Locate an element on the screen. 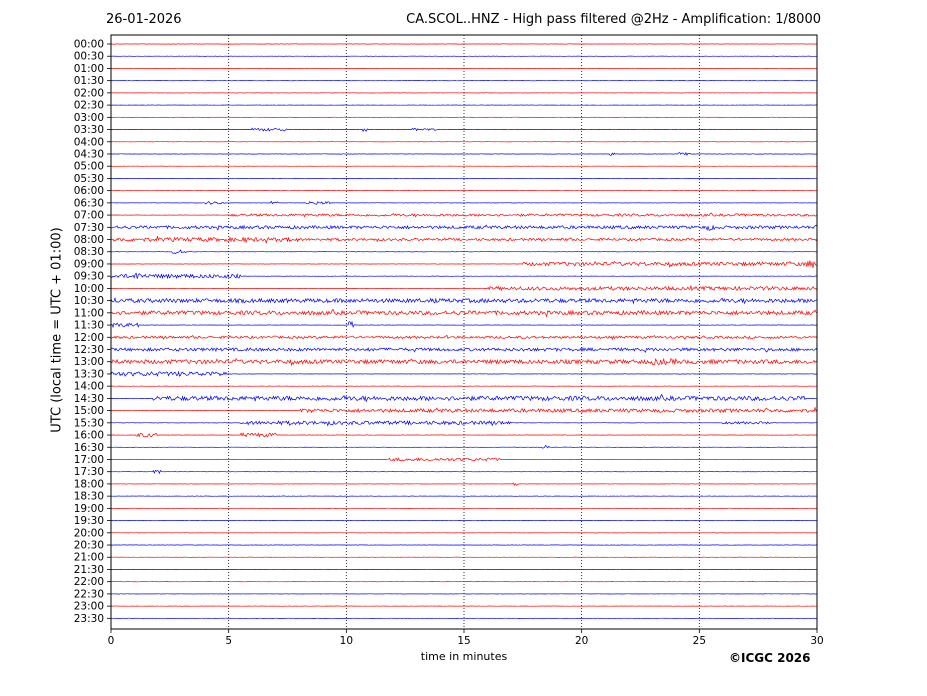  trace-row-2030 is located at coordinates (463, 545).